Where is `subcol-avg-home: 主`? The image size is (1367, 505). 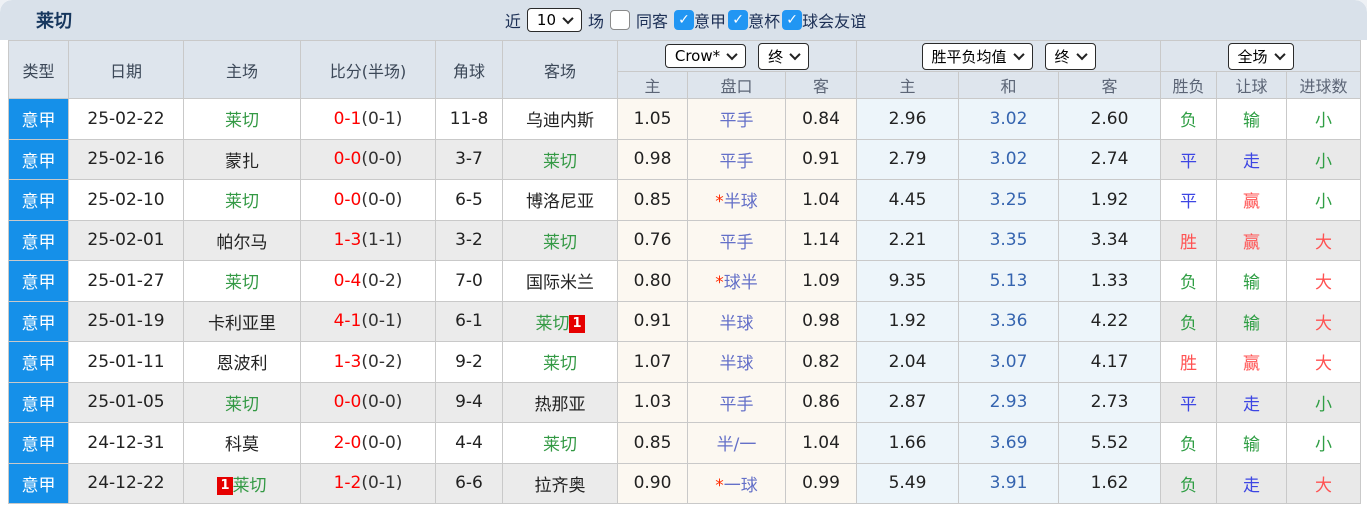
subcol-avg-home: 主 is located at coordinates (908, 85).